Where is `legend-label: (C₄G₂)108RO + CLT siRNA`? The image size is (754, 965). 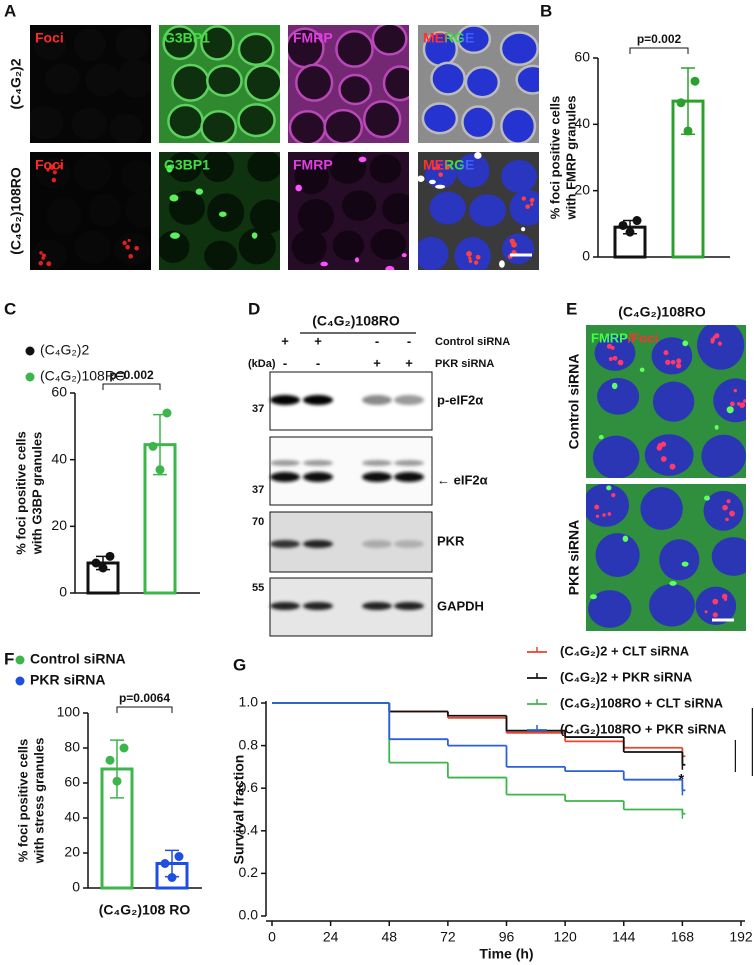 legend-label: (C₄G₂)108RO + CLT siRNA is located at coordinates (642, 702).